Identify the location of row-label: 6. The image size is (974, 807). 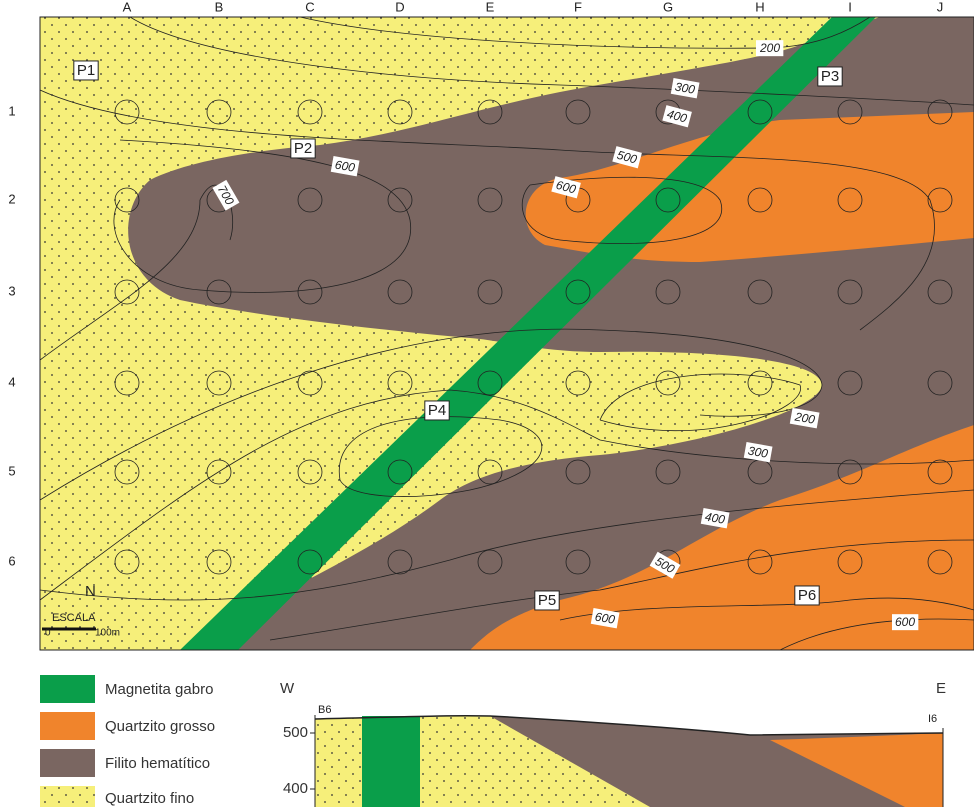
(11, 560).